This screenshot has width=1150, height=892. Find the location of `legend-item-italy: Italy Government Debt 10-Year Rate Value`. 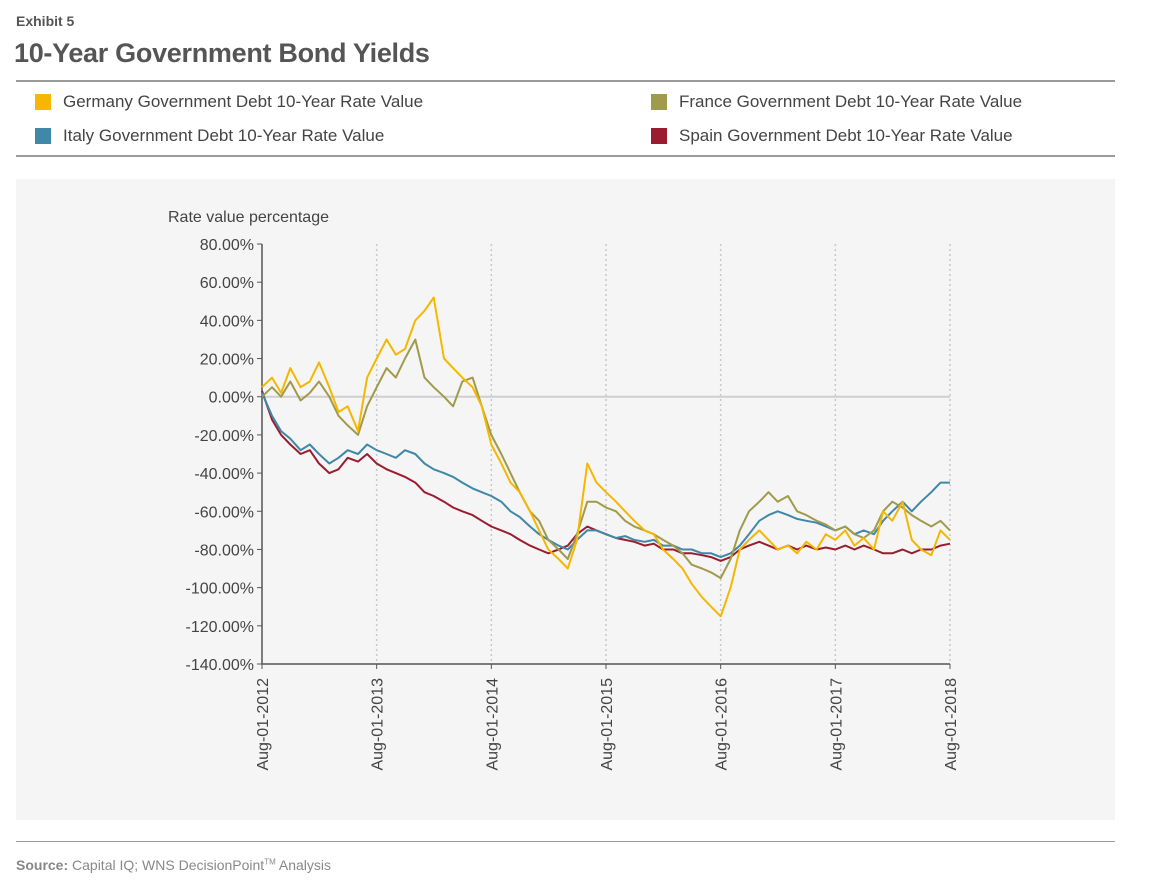

legend-item-italy: Italy Government Debt 10-Year Rate Value is located at coordinates (209, 136).